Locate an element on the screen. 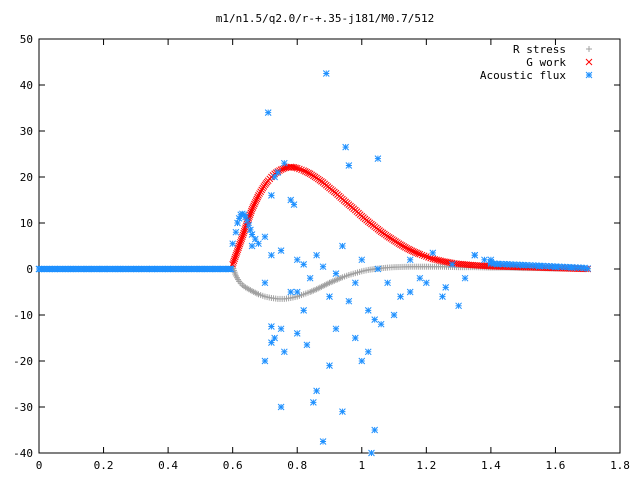 The height and width of the screenshot is (480, 640). y-tick-label: -20 is located at coordinates (23, 361).